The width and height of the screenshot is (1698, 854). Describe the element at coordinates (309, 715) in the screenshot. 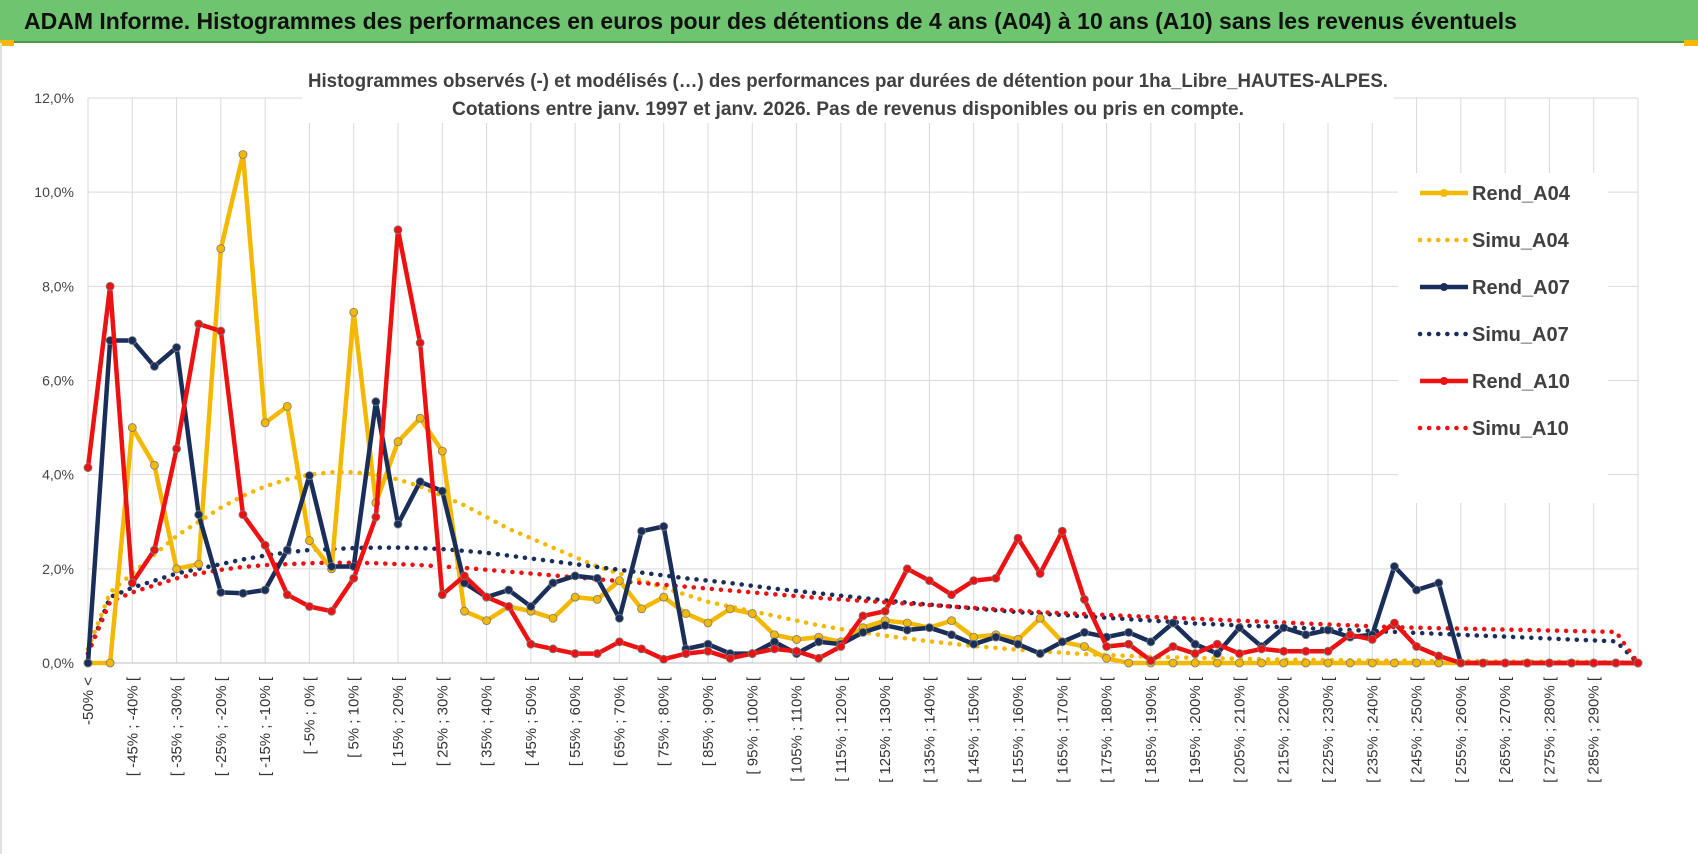

I see `x-tick-label: [ -5% ; 0% [` at that location.